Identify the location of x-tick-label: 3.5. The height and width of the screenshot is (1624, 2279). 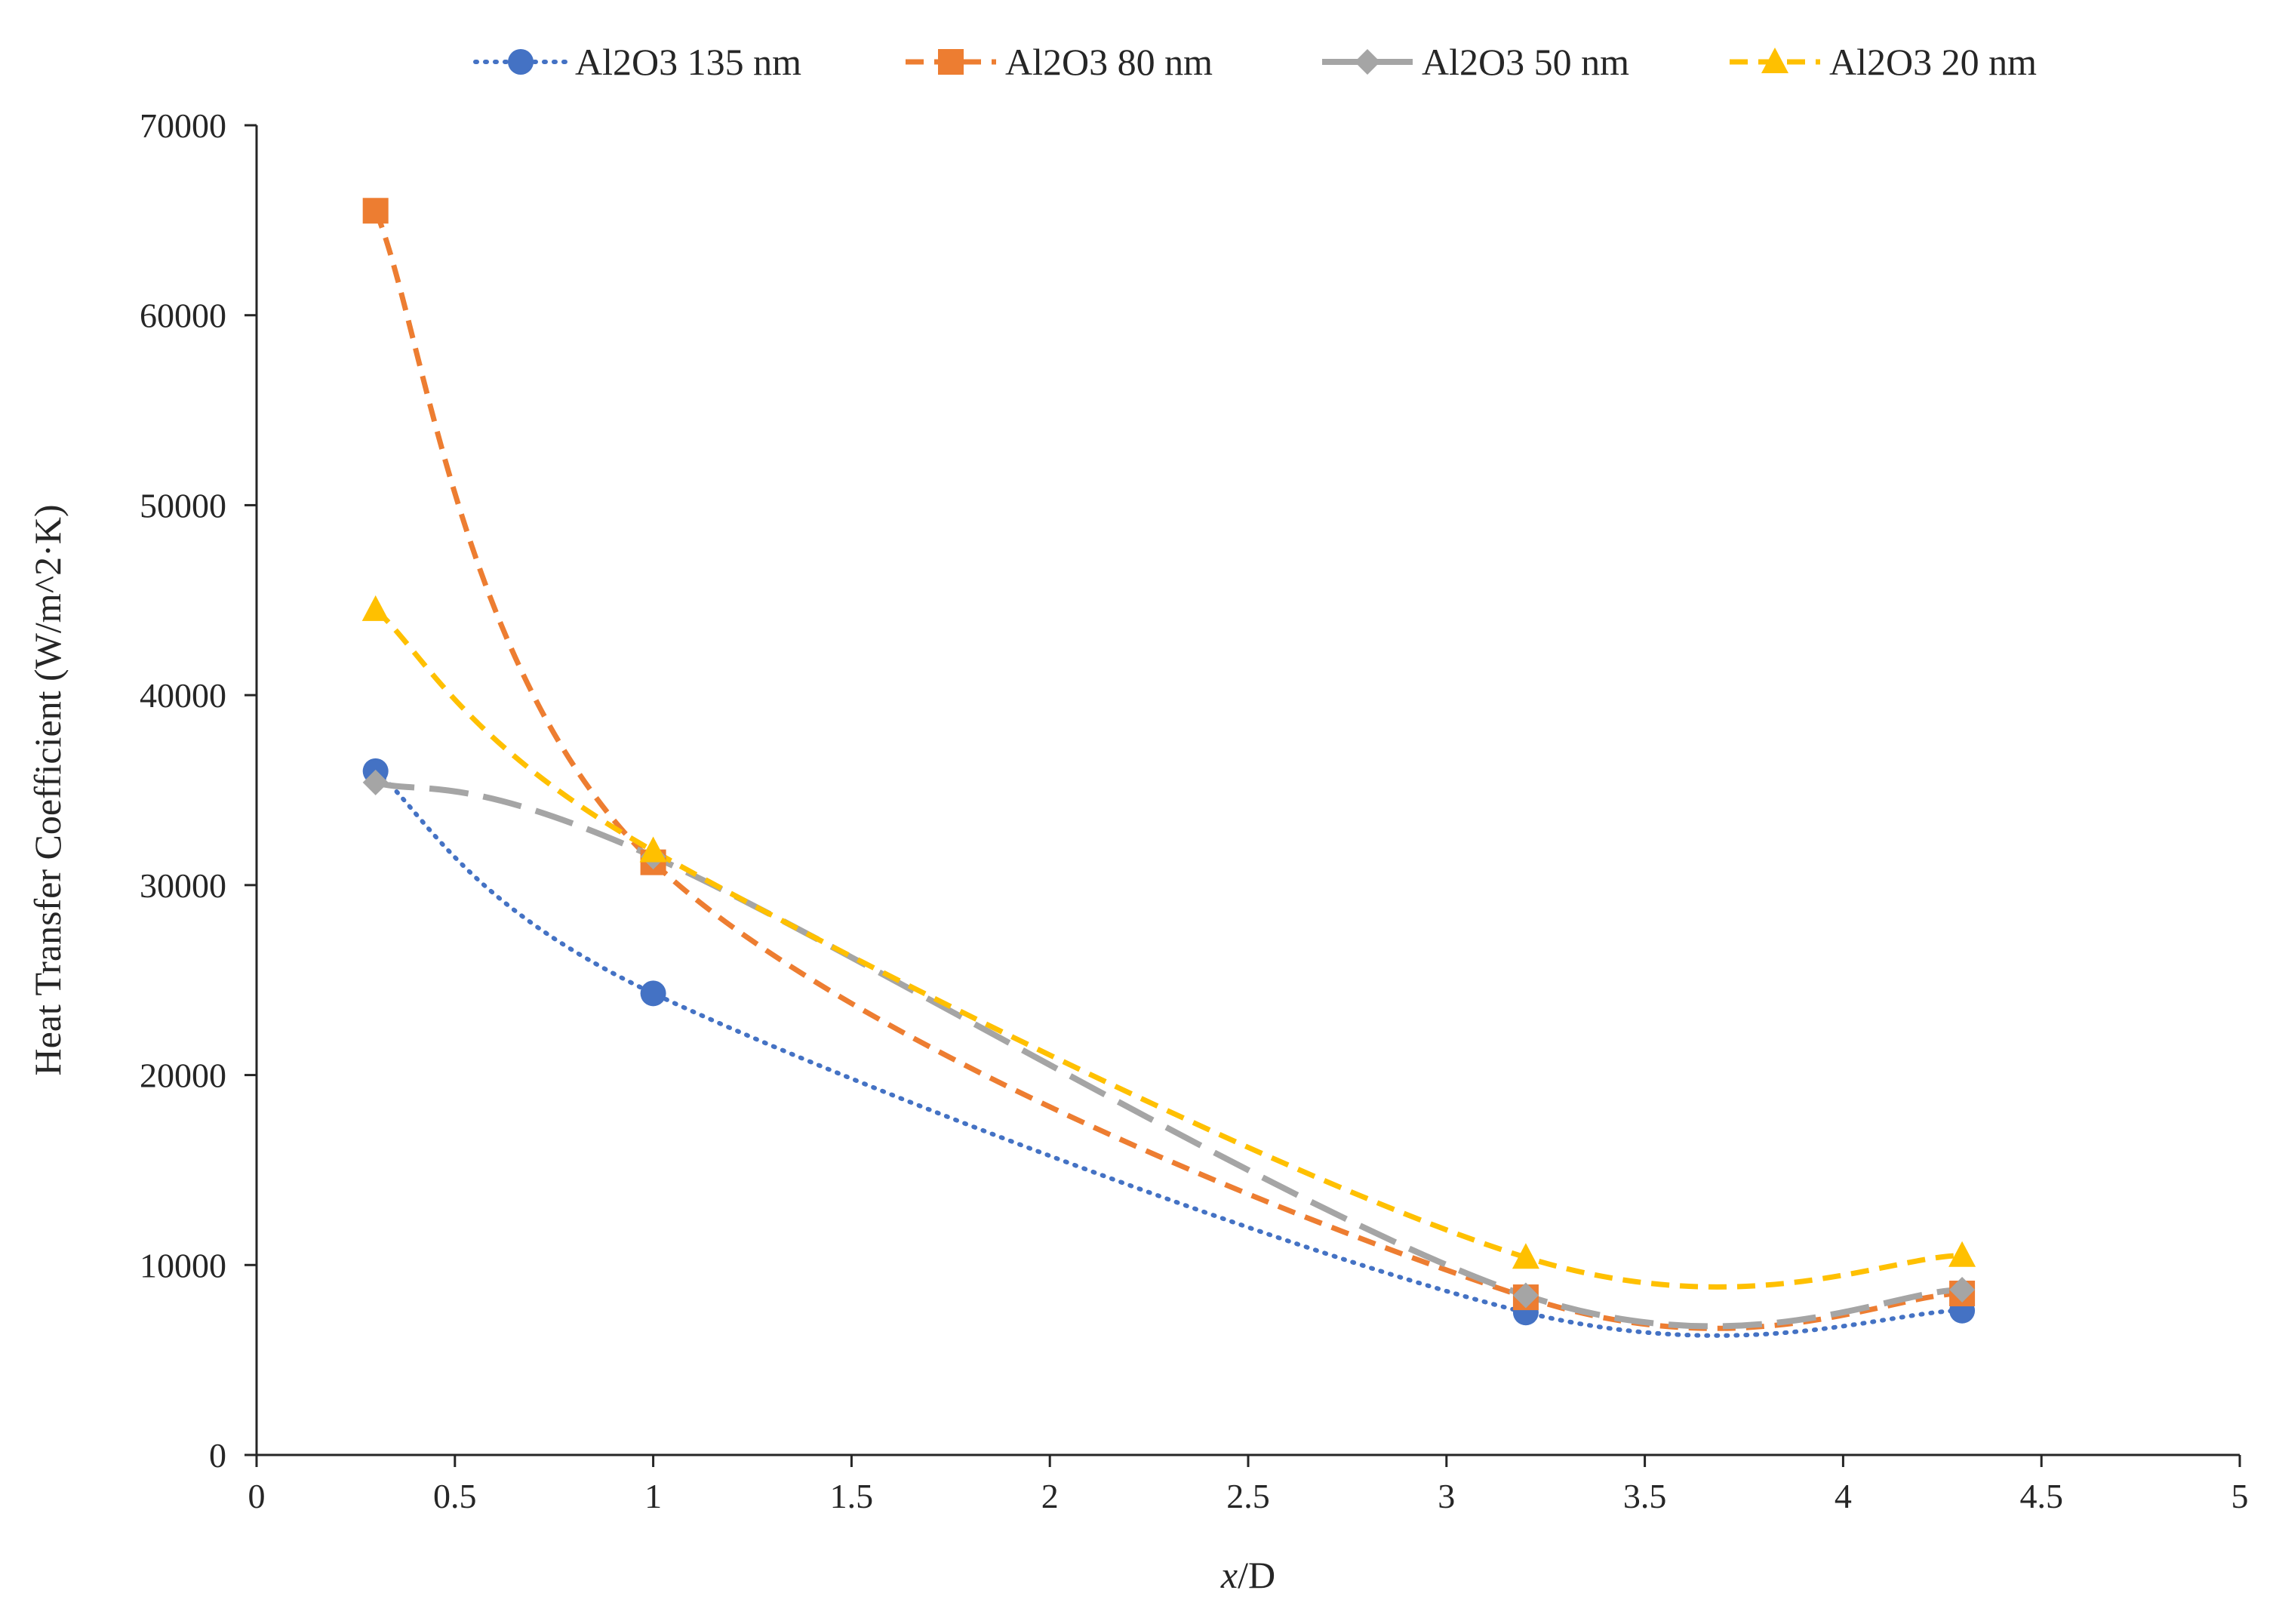
(1645, 1496).